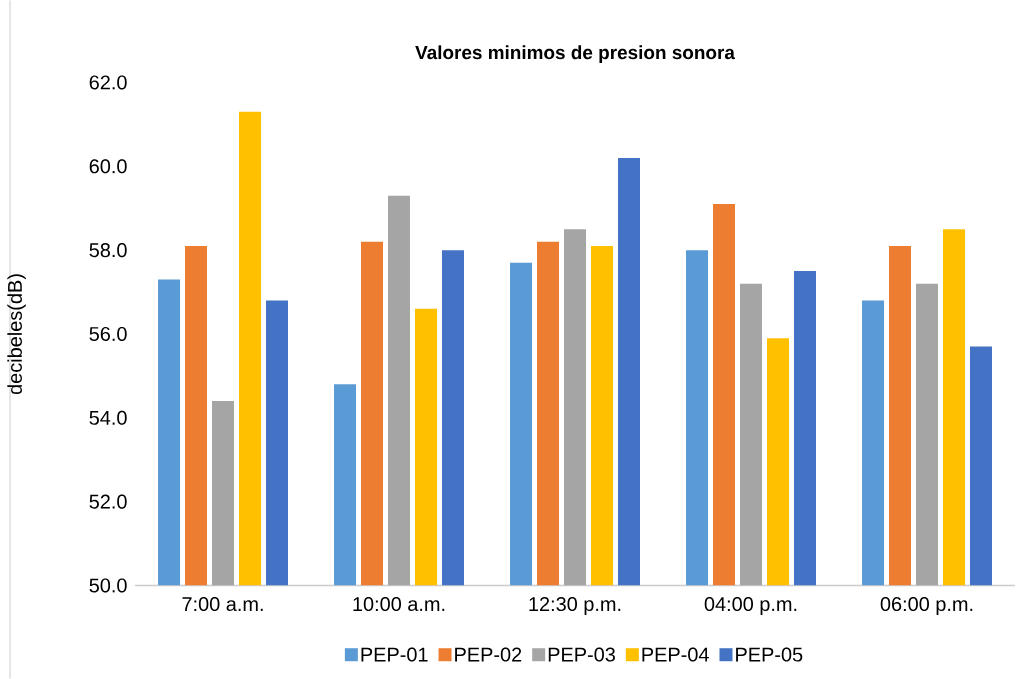  I want to click on x-tick-label: 12:30 p.m., so click(575, 606).